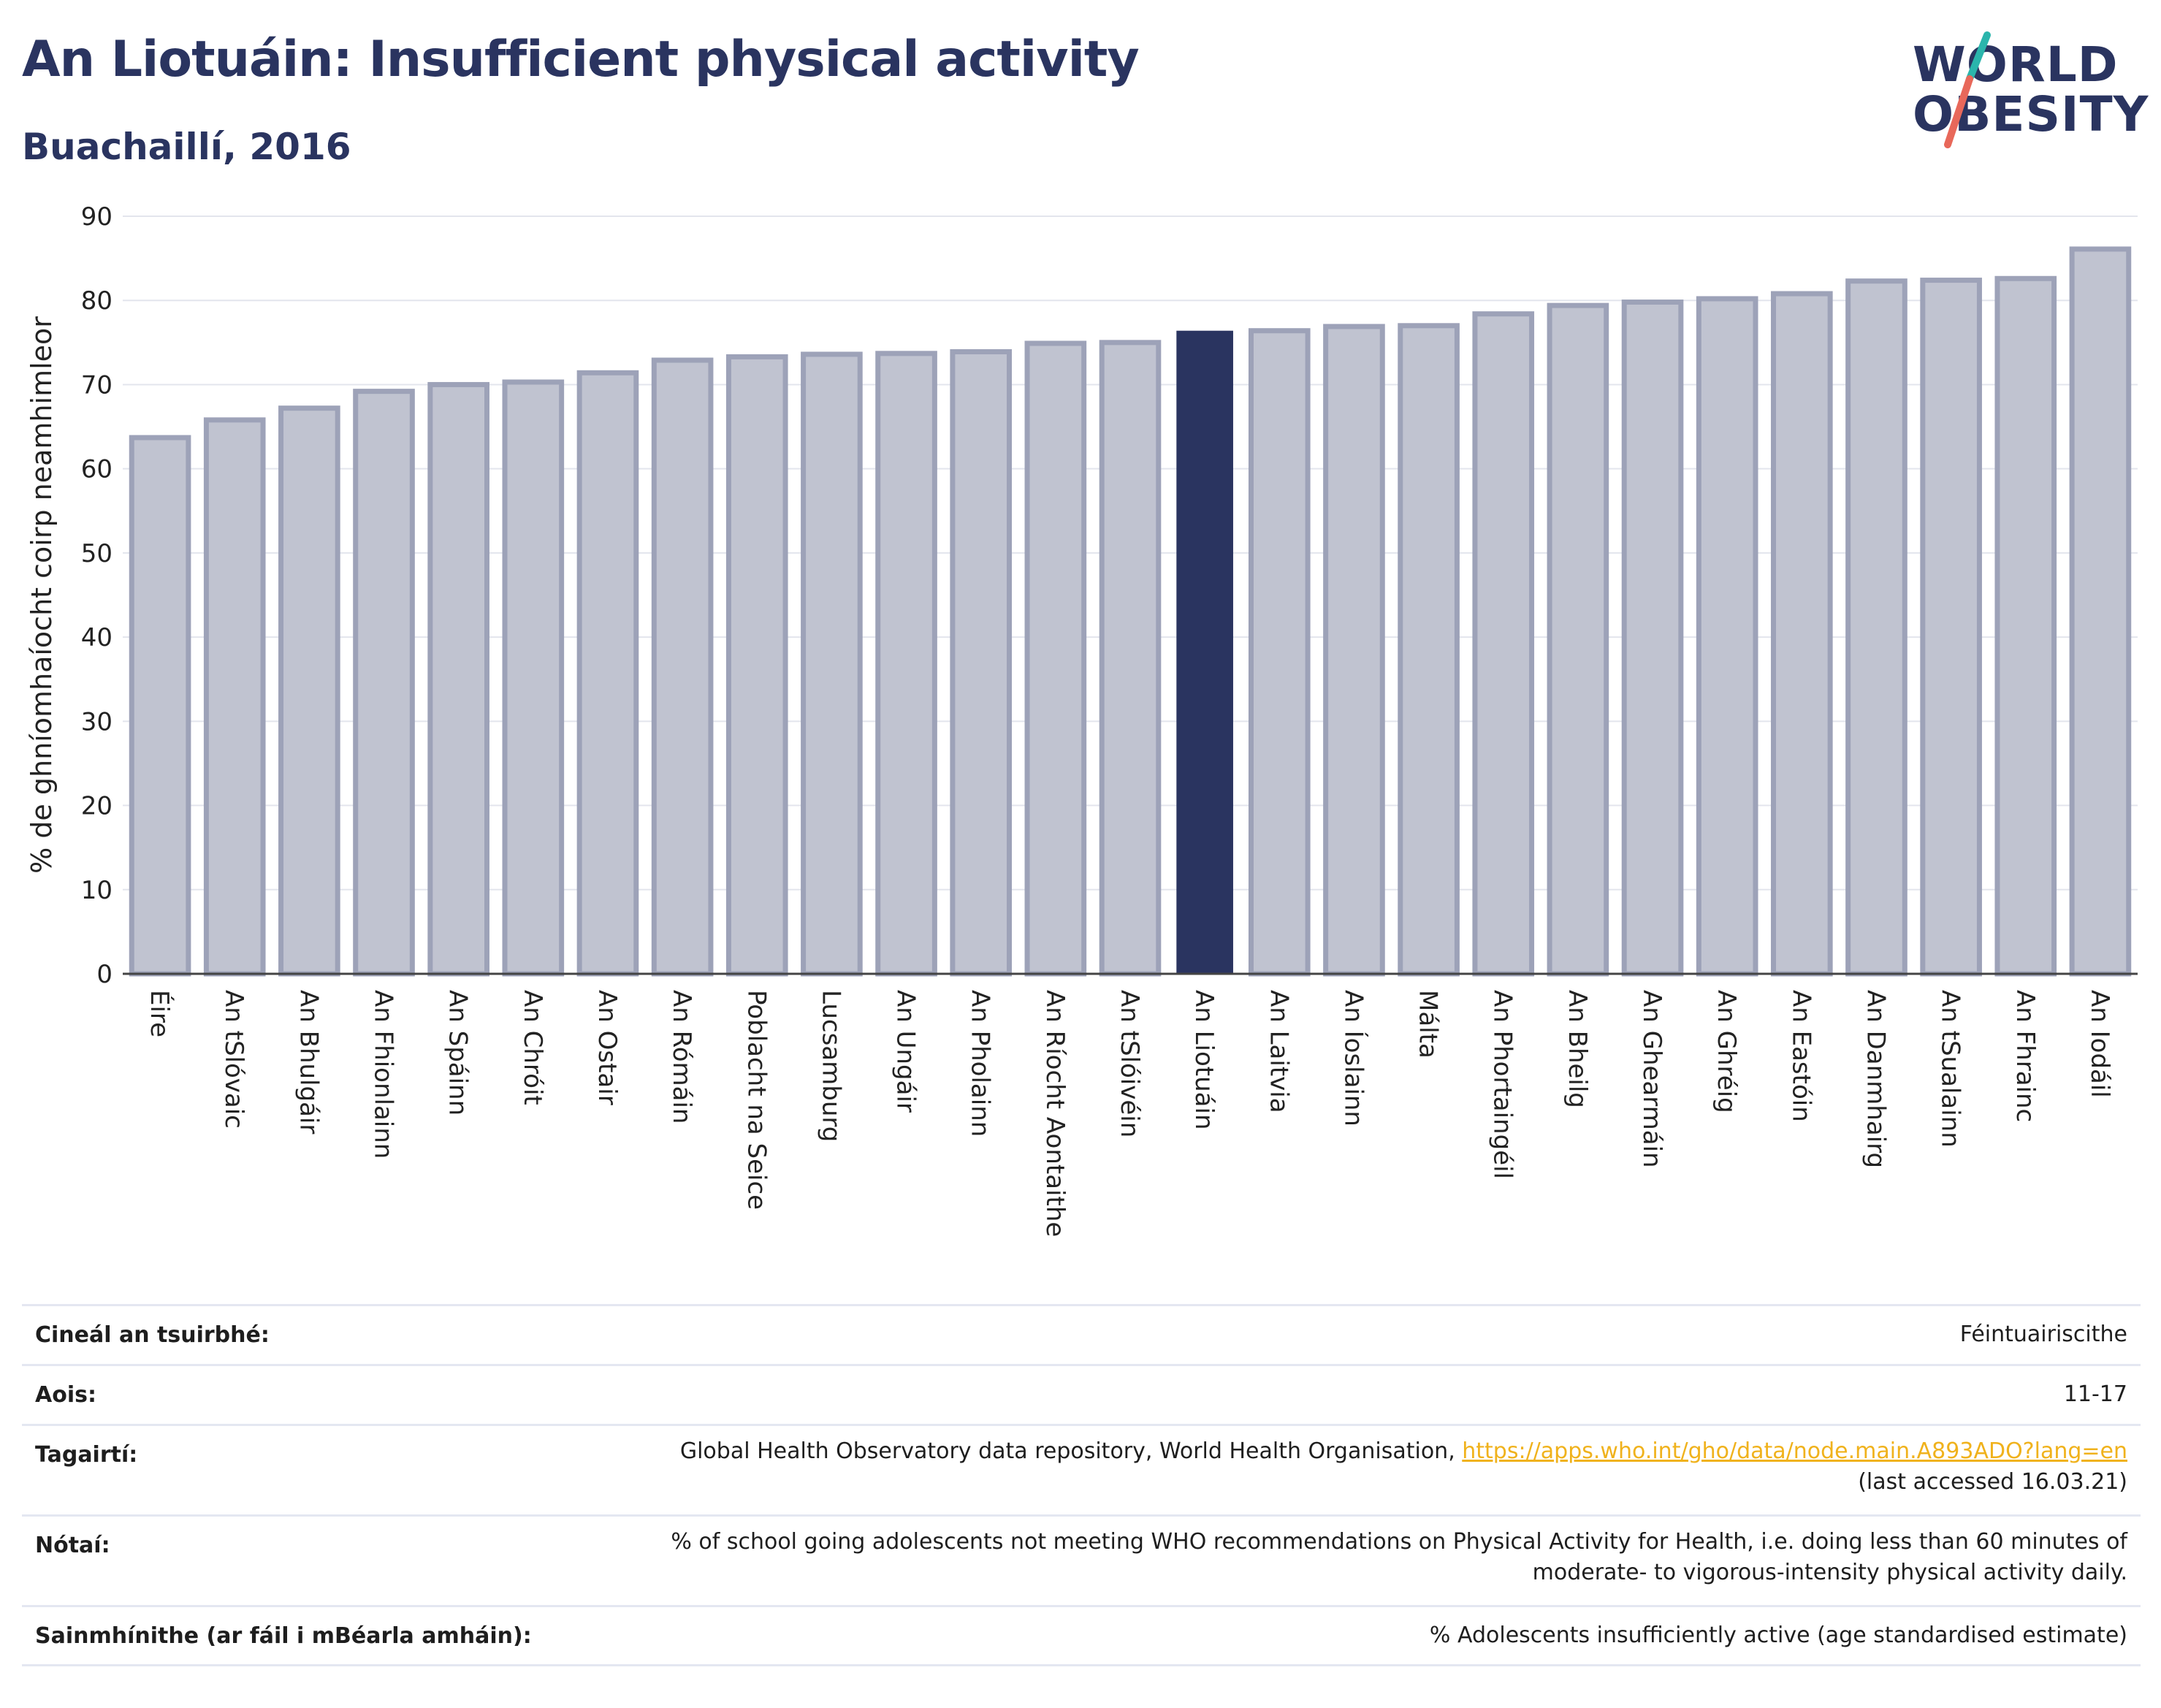 The height and width of the screenshot is (1708, 2161). Describe the element at coordinates (1651, 1079) in the screenshot. I see `x-tick-label: An Ghearmáin` at that location.